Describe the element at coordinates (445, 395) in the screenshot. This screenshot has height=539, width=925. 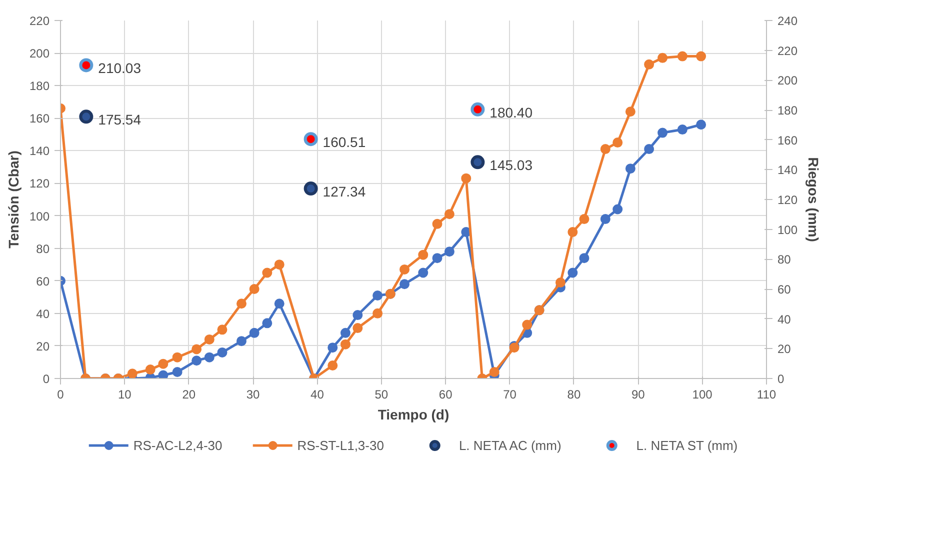
I see `x-tick-label: 60` at that location.